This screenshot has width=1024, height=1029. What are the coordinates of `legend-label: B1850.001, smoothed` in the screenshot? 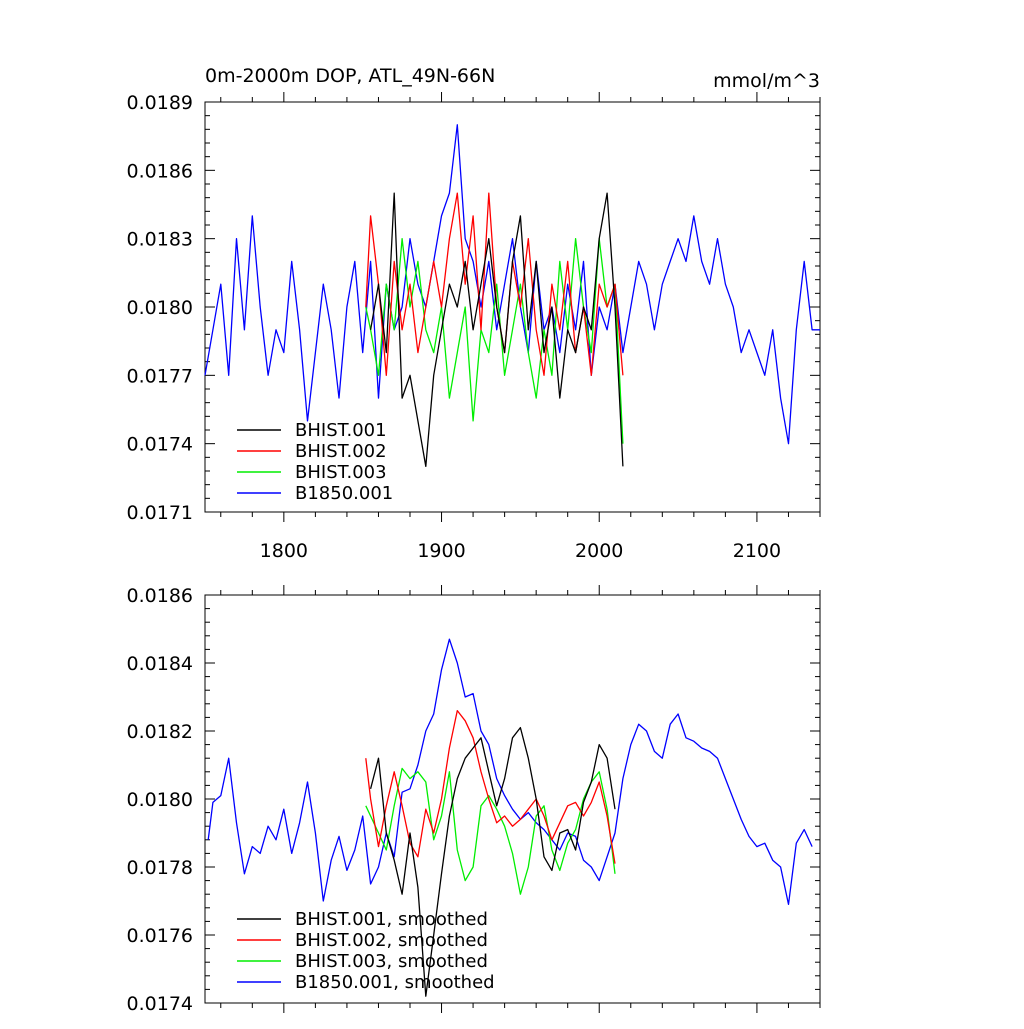 It's located at (395, 982).